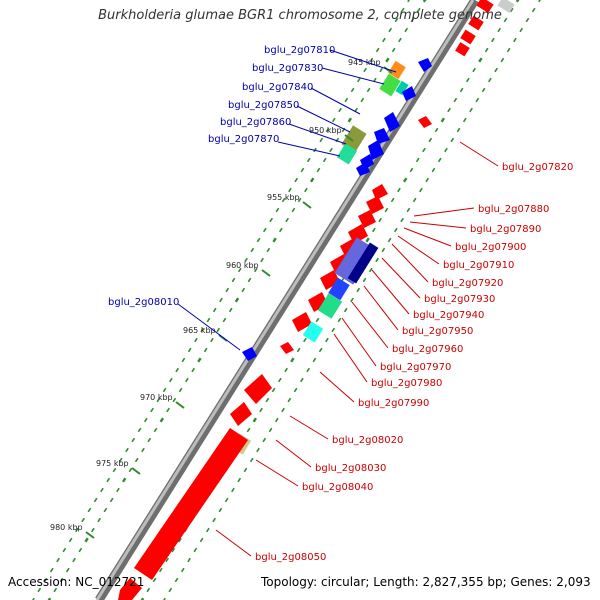 Image resolution: width=600 pixels, height=600 pixels. Describe the element at coordinates (143, 302) in the screenshot. I see `reverse-gene-label: bglu_2g08010` at that location.